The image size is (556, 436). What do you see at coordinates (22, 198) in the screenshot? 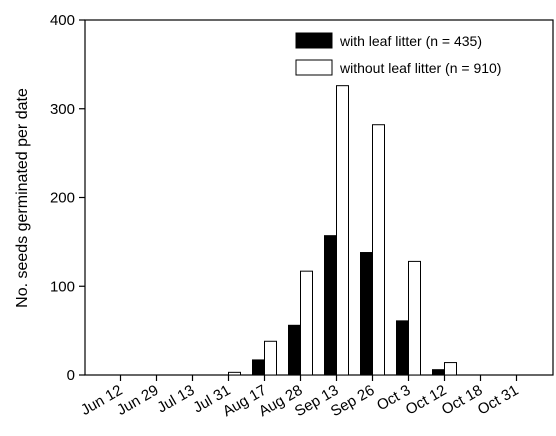
I see `y-axis-label: No. seeds germinated per date` at bounding box center [22, 198].